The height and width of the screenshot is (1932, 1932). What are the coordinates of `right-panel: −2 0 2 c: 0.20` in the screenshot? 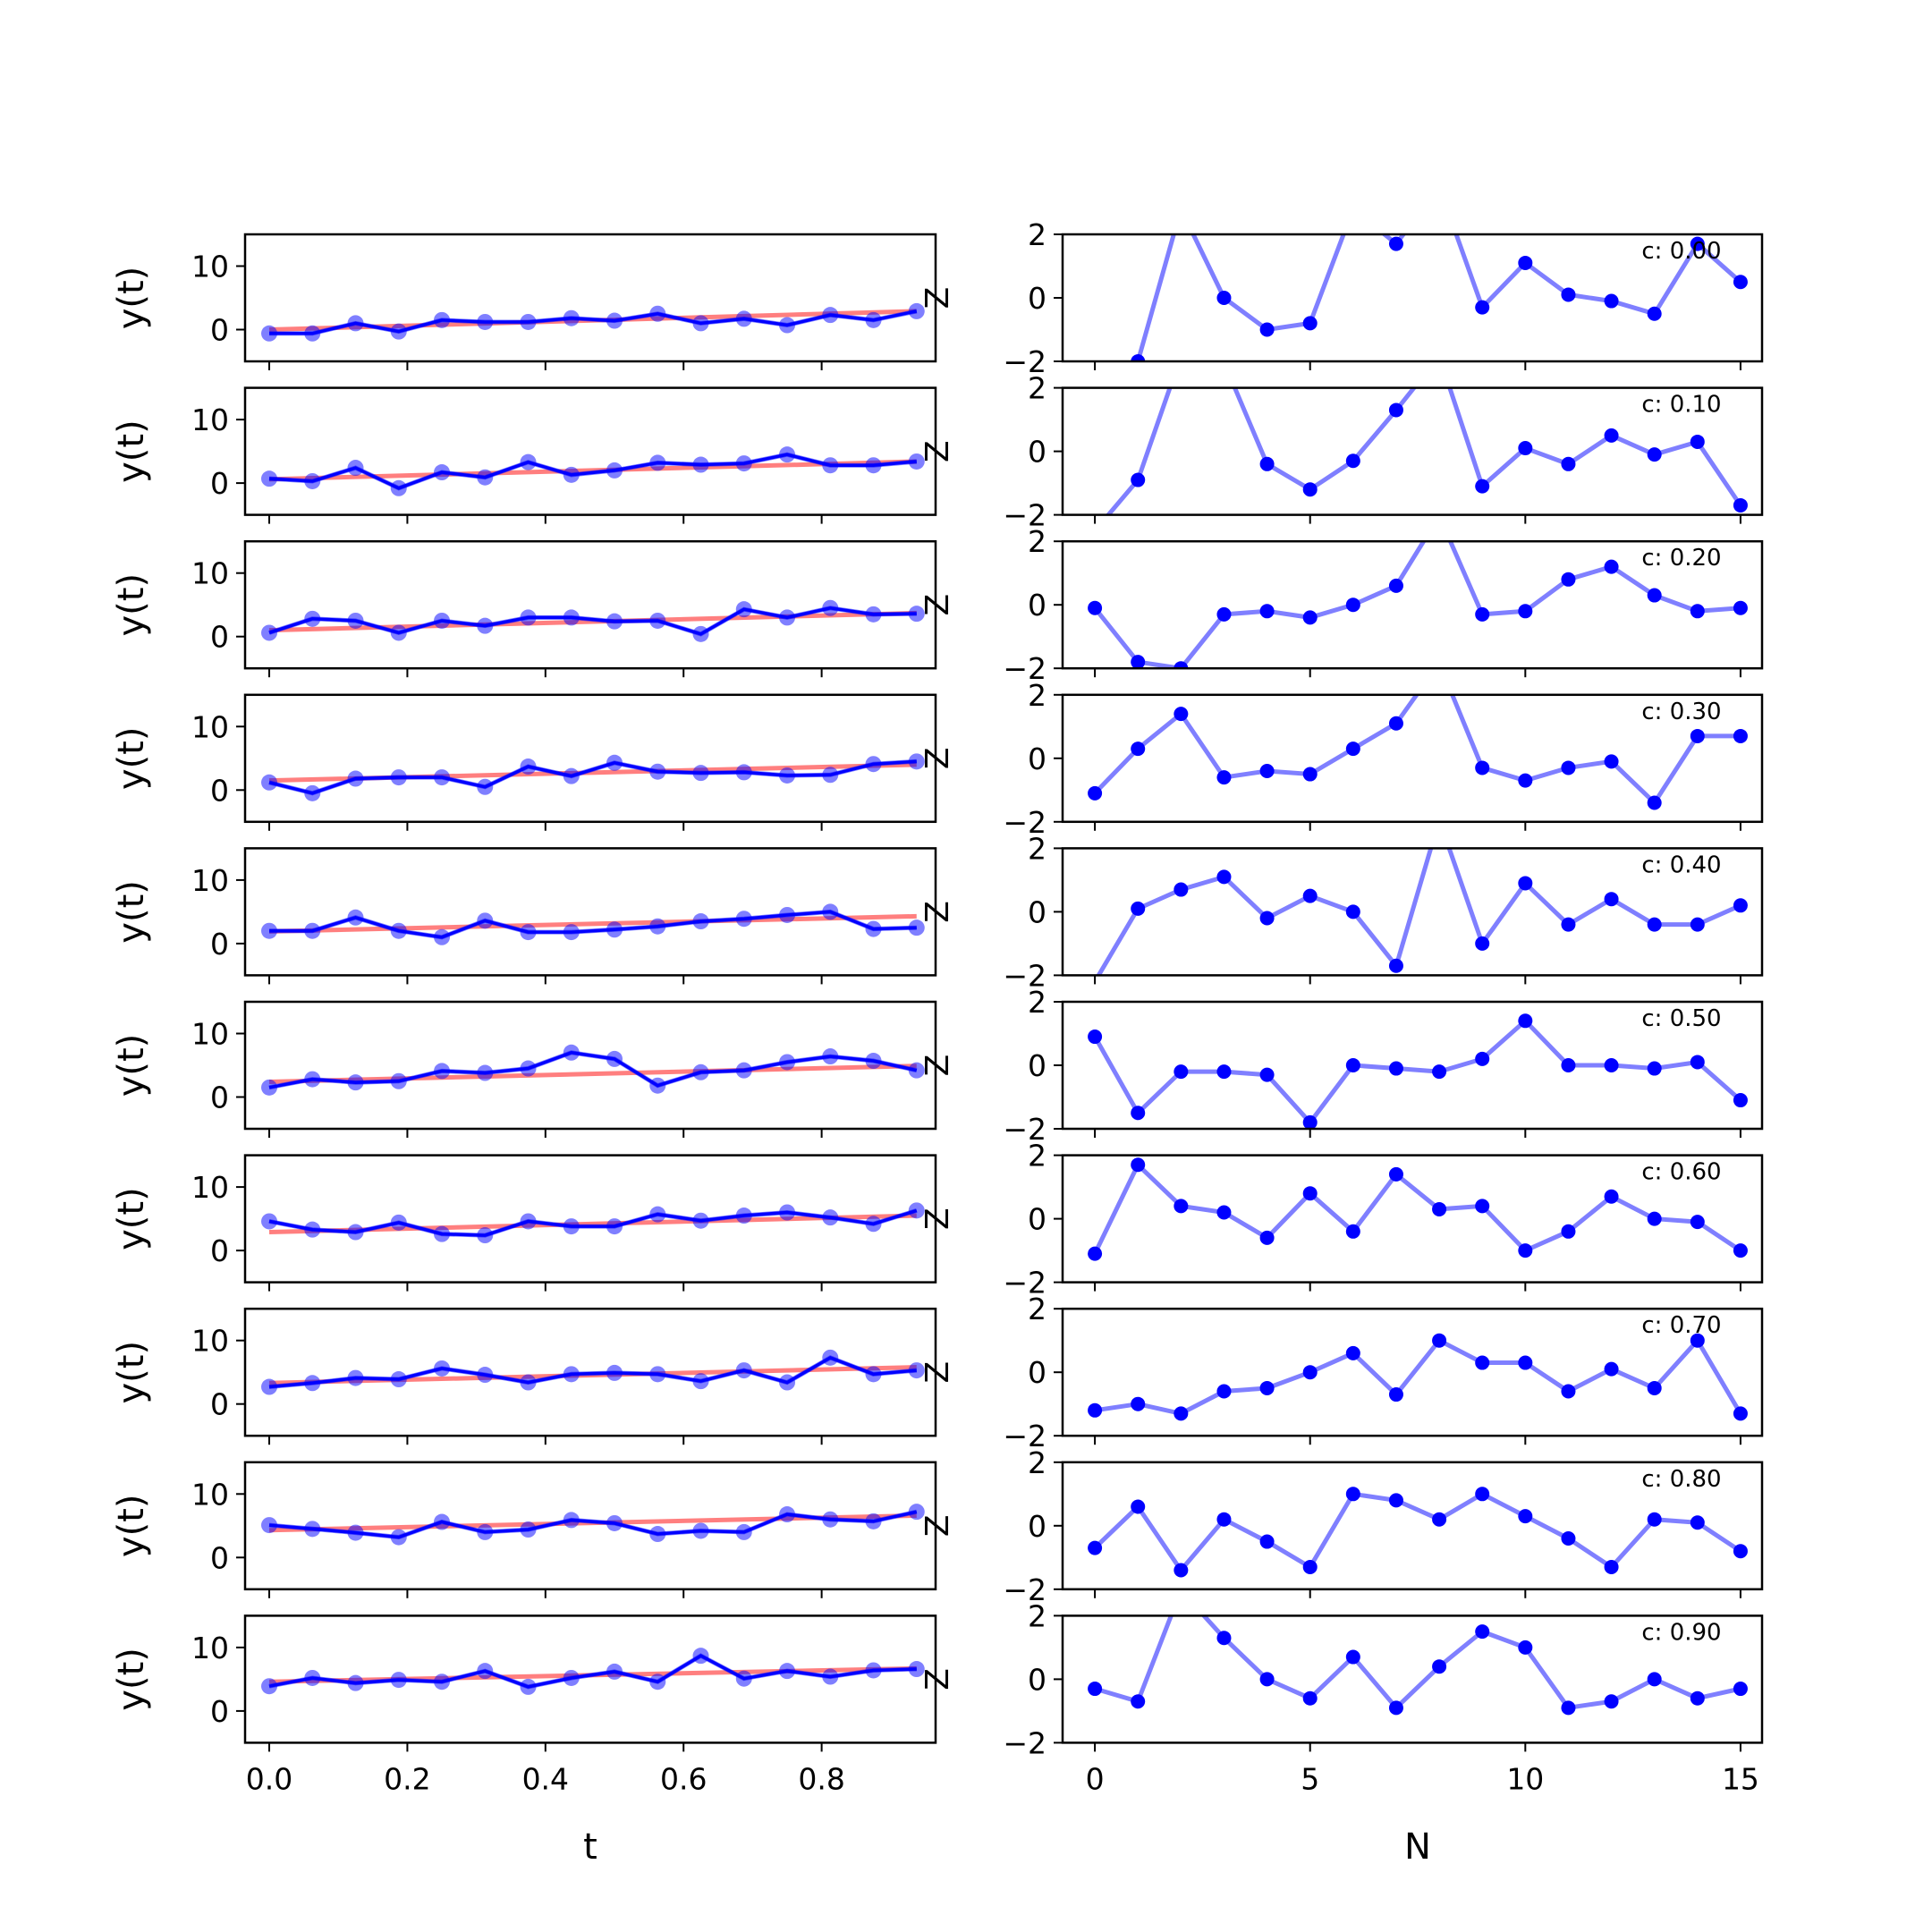 It's located at (1383, 605).